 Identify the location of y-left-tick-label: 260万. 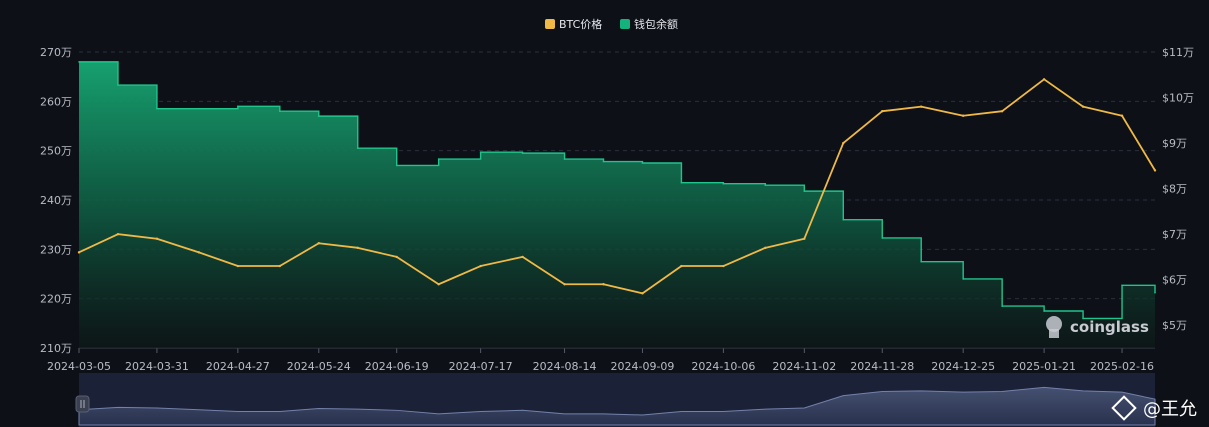
(56, 101).